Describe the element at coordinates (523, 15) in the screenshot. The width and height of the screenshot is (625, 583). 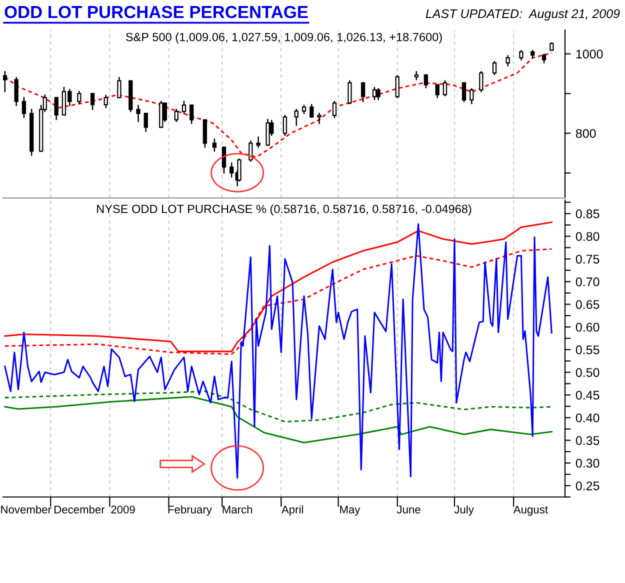
I see `text: LAST UPDATED: August 21, 2009` at that location.